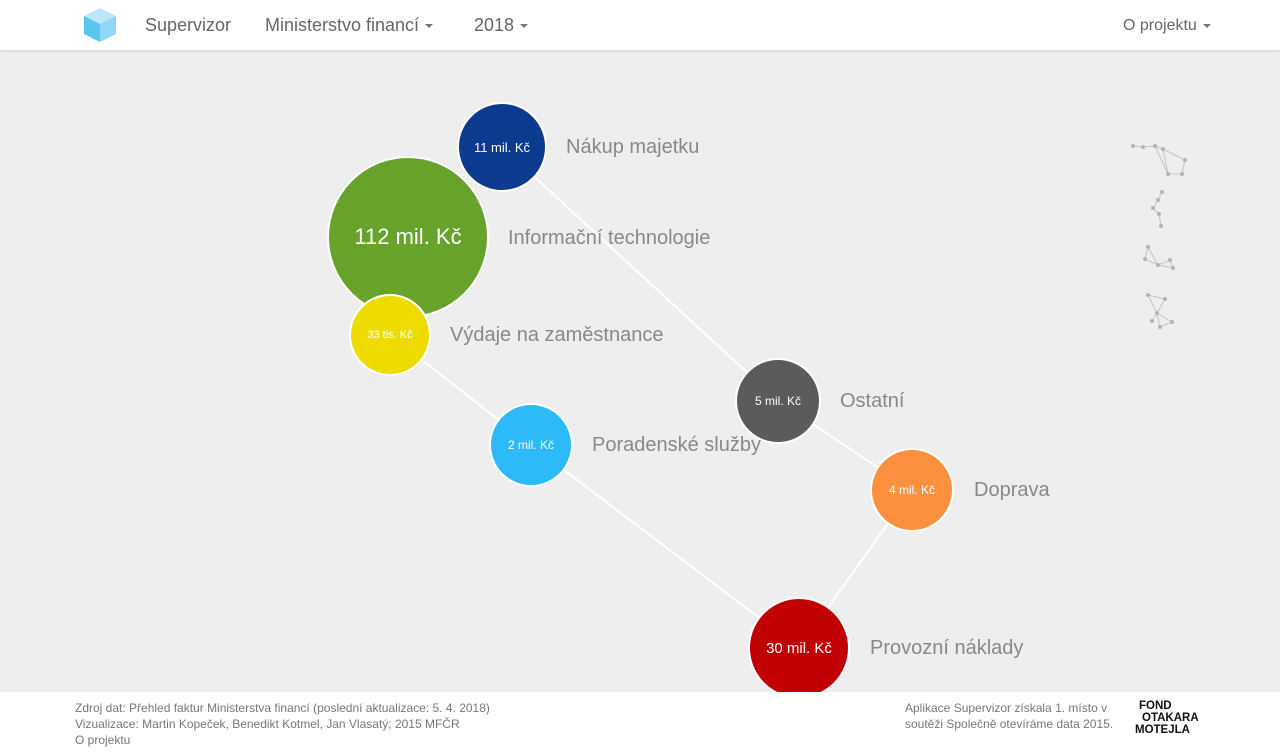 The height and width of the screenshot is (756, 1280). Describe the element at coordinates (609, 238) in the screenshot. I see `bubble-label-informacni-technologie: Informační technologie` at that location.